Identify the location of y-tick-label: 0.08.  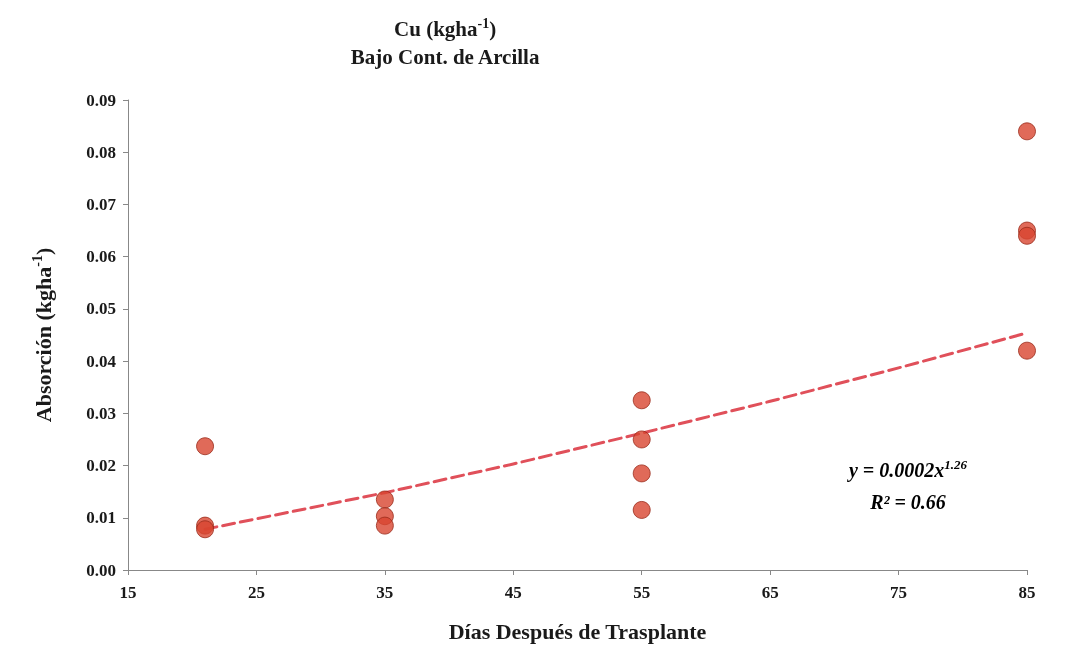
(101, 152).